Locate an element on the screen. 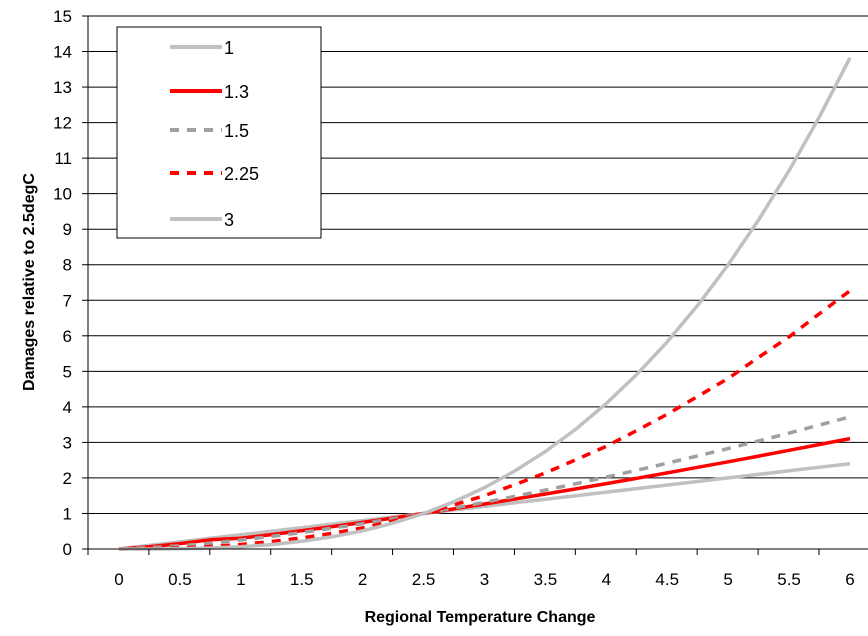 The height and width of the screenshot is (636, 868). y-tick-label: 3 is located at coordinates (67, 442).